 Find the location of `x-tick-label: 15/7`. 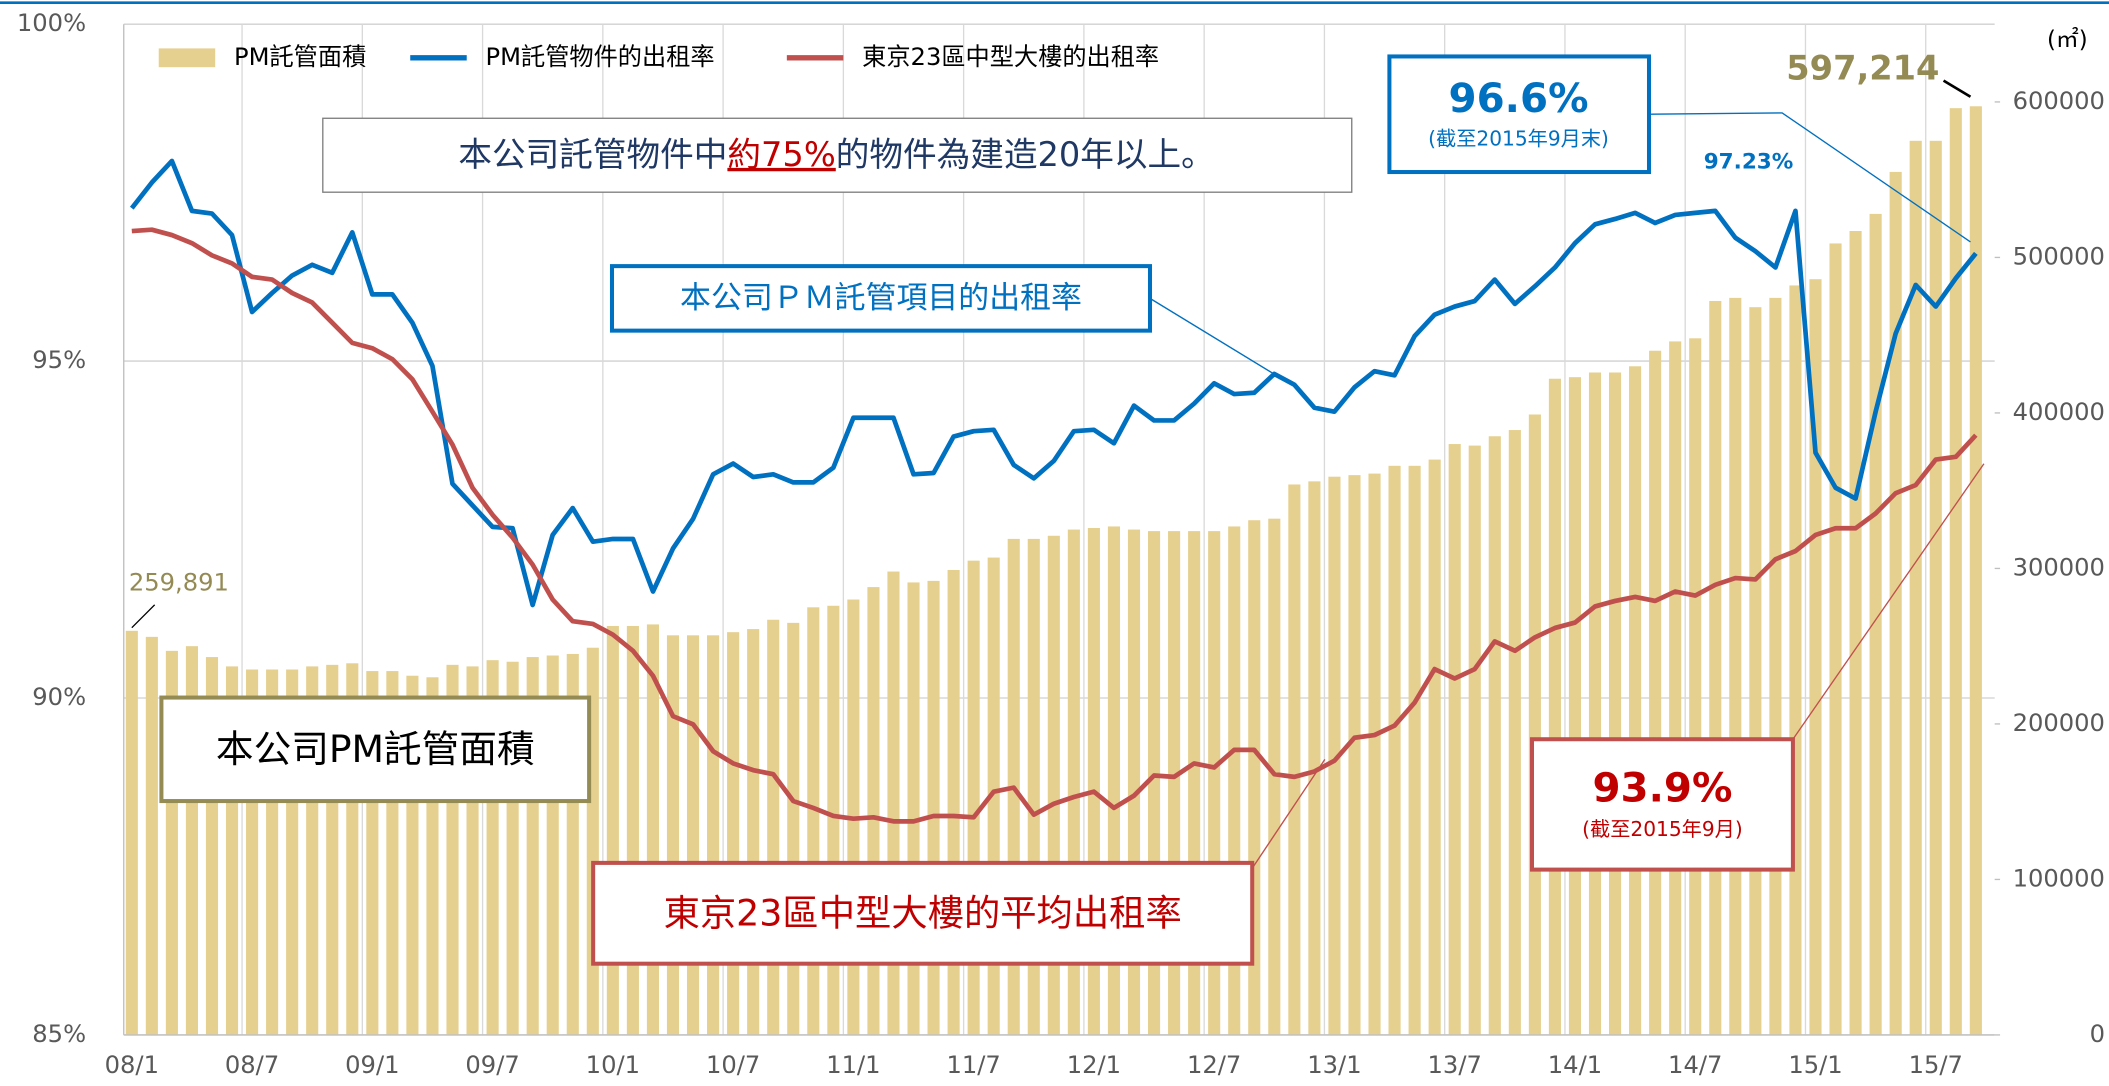

x-tick-label: 15/7 is located at coordinates (1936, 1065).